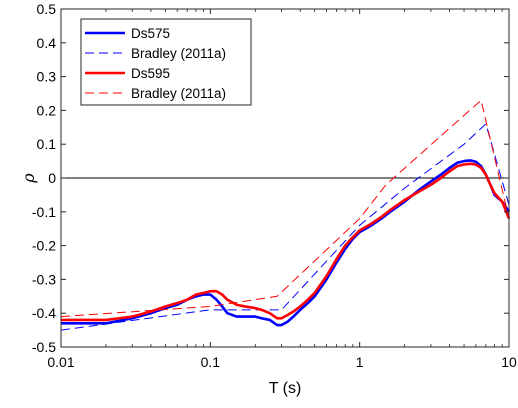 Image resolution: width=518 pixels, height=408 pixels. Describe the element at coordinates (178, 93) in the screenshot. I see `legend-label-bradley-red: Bradley (2011a)` at that location.